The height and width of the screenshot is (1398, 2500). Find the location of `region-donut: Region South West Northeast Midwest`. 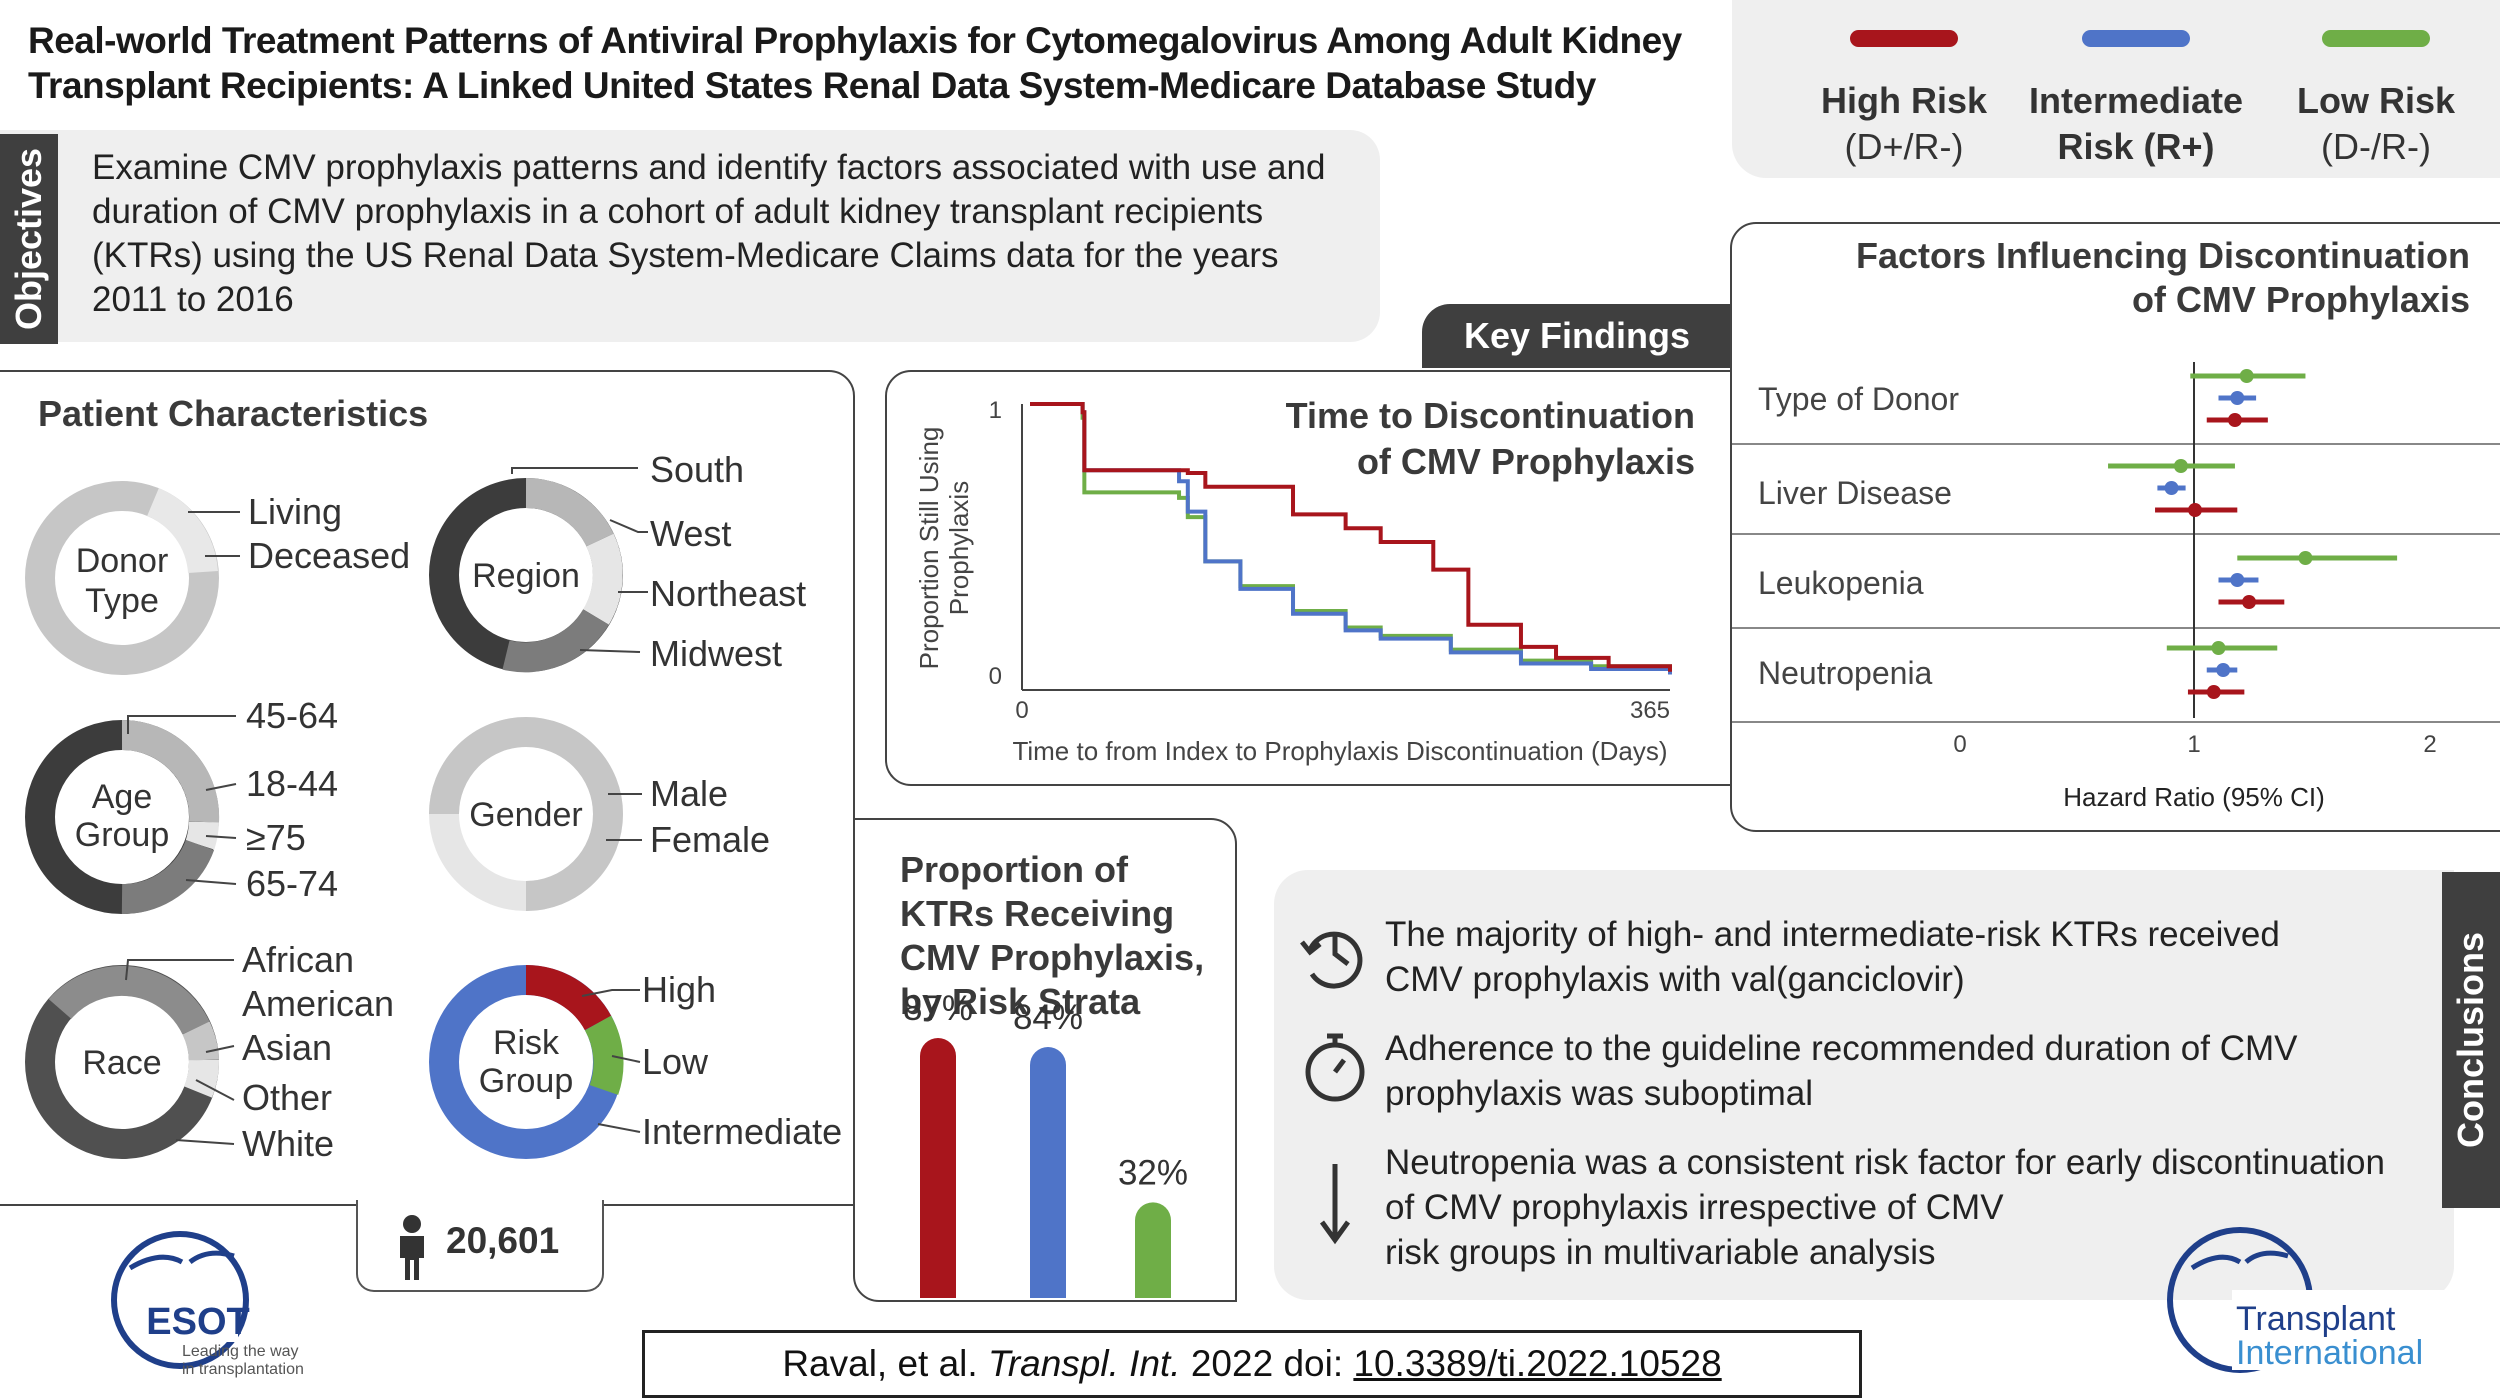

region-donut: Region South West Northeast Midwest is located at coordinates (617, 561).